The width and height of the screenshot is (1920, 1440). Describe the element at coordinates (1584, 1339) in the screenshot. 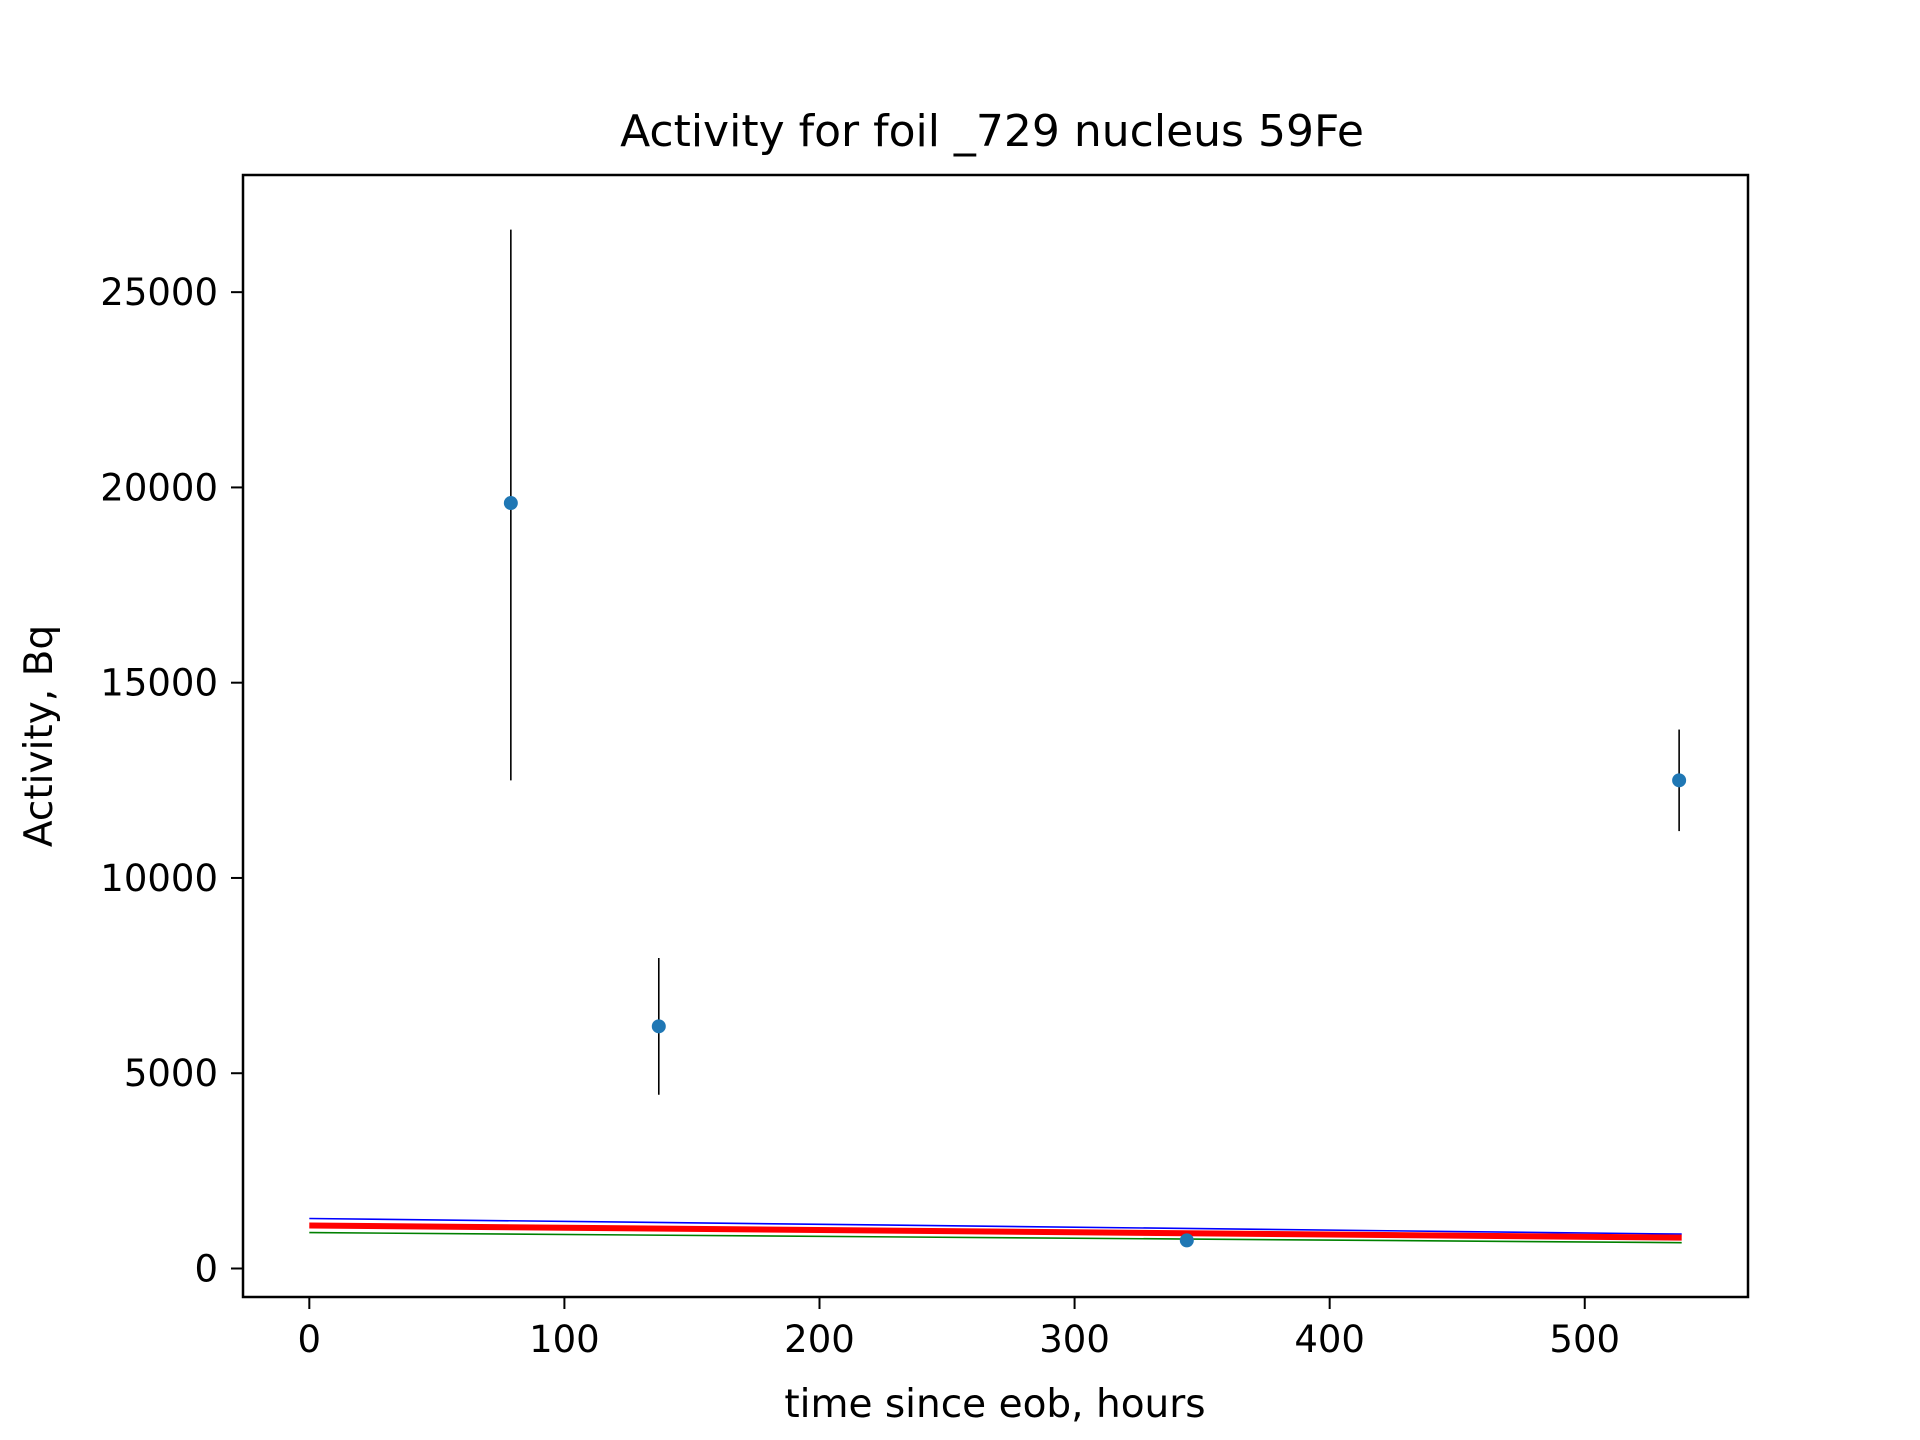

I see `x-tick-label: 500` at that location.